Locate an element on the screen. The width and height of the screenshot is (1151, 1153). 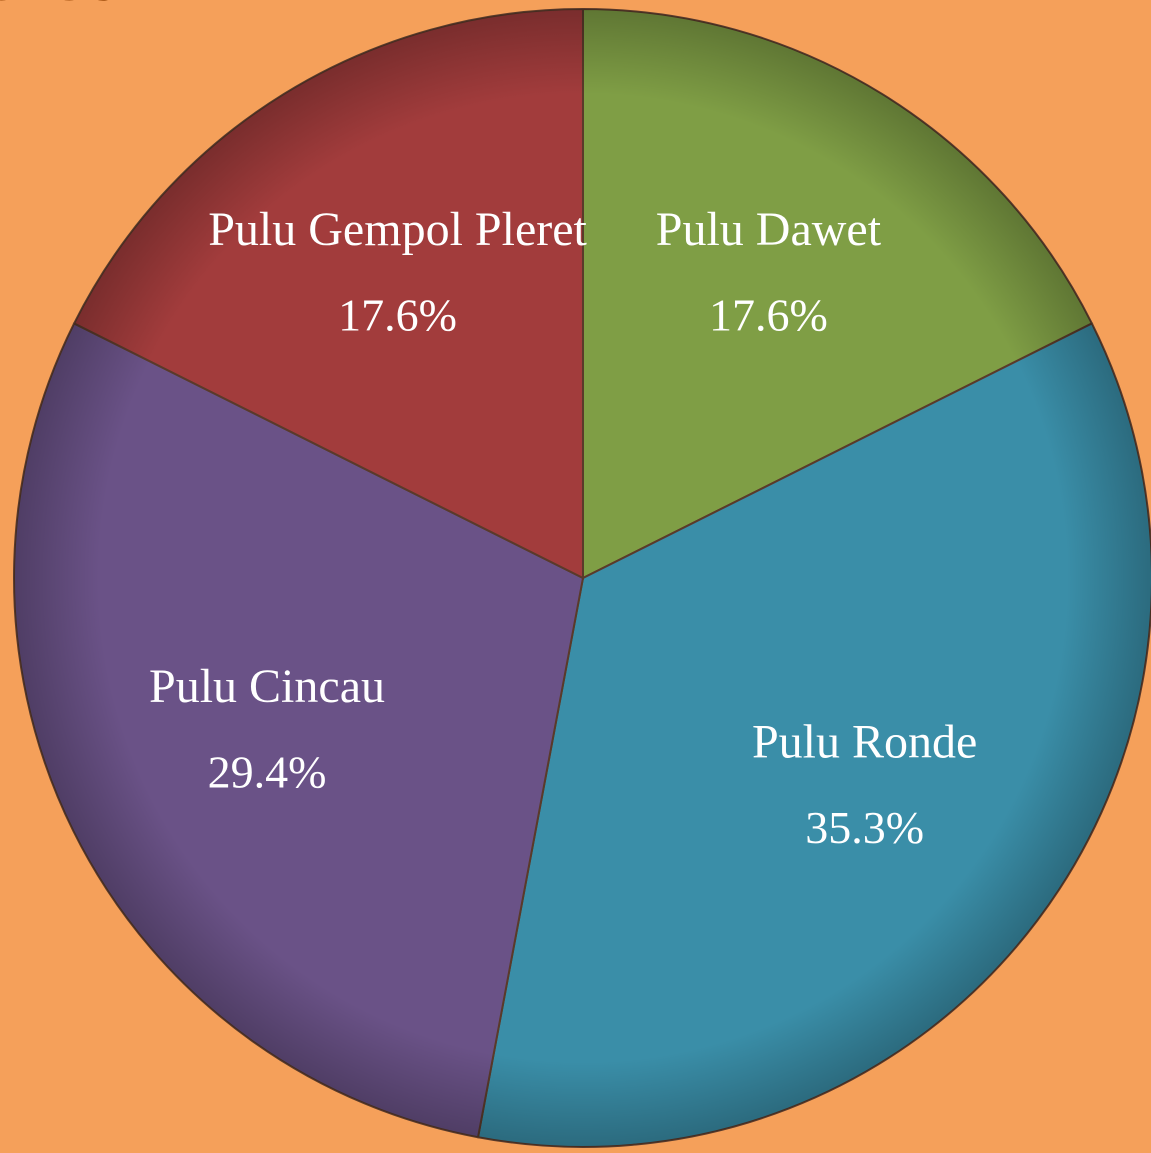
slice-label: Pulu Dawet is located at coordinates (769, 229).